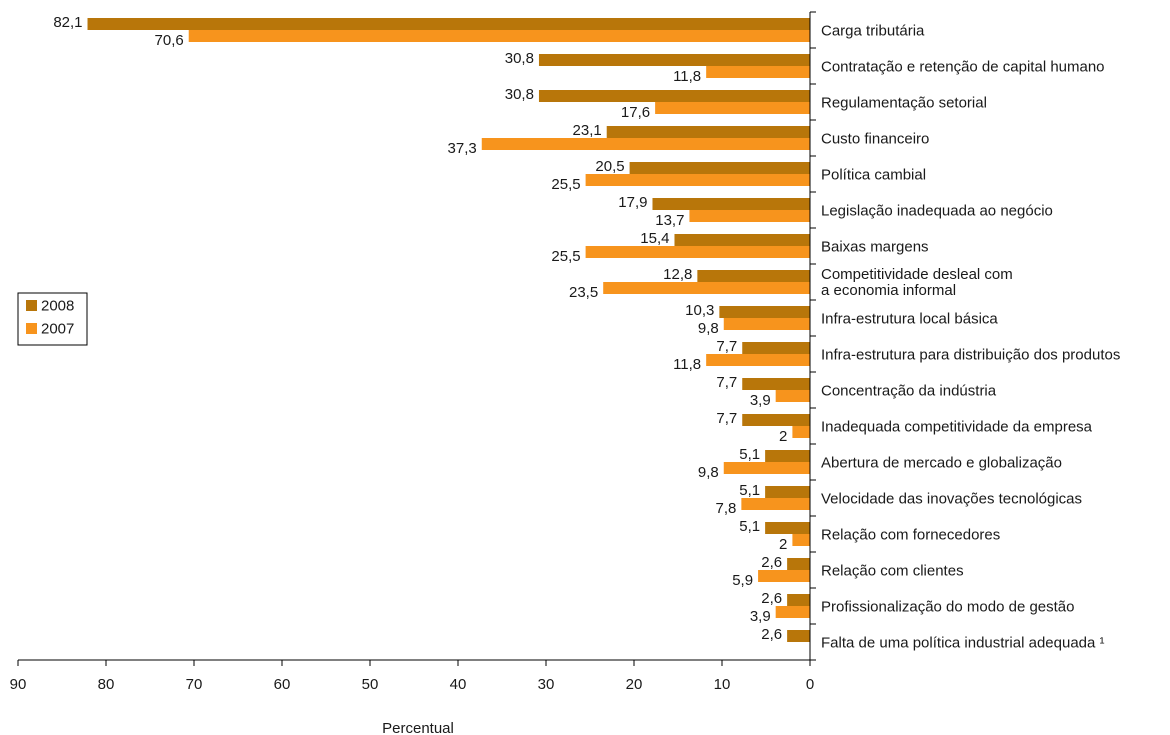  I want to click on value-label-2008-6: 15,4, so click(654, 238).